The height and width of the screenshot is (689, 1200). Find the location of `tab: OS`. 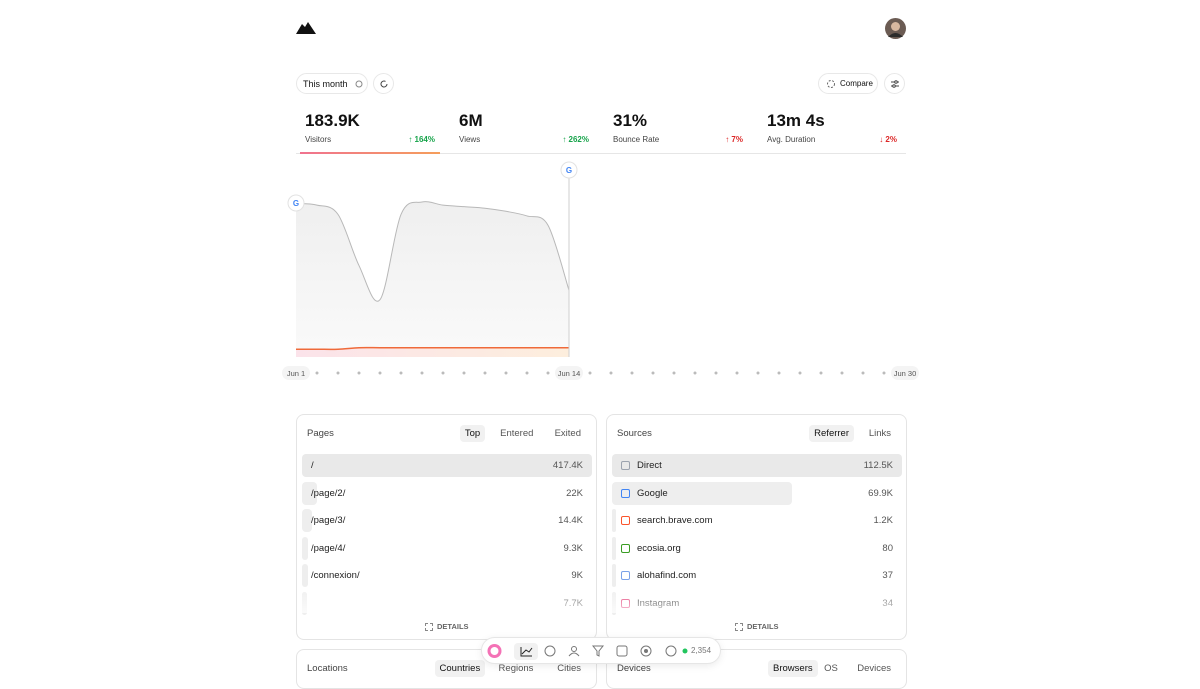

tab: OS is located at coordinates (831, 668).